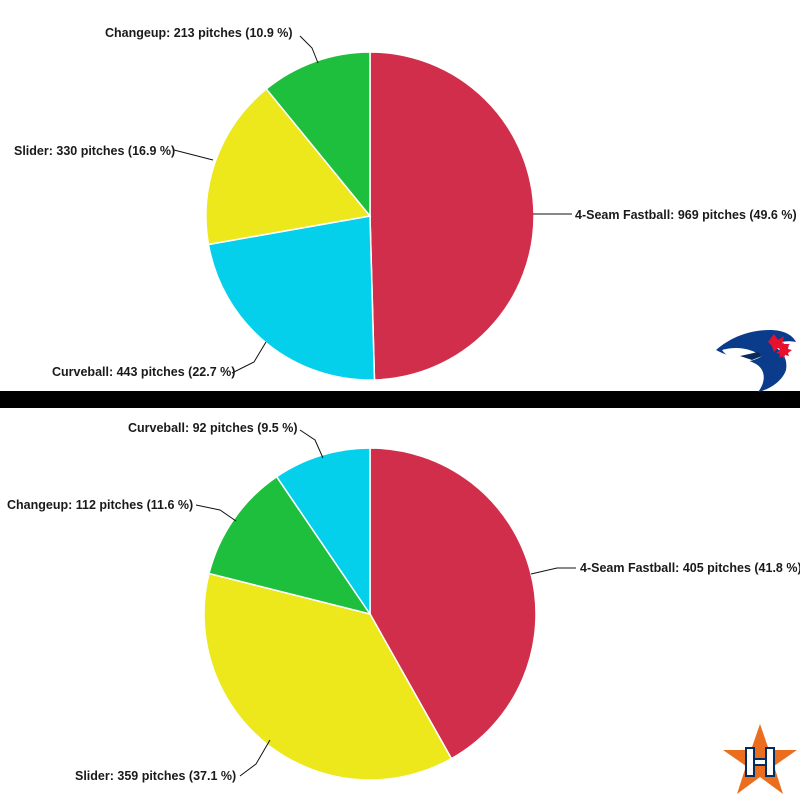  I want to click on slice-label-four-seam-fastball: 4-Seam Fastball: 969 pitches (49.6 %), so click(686, 215).